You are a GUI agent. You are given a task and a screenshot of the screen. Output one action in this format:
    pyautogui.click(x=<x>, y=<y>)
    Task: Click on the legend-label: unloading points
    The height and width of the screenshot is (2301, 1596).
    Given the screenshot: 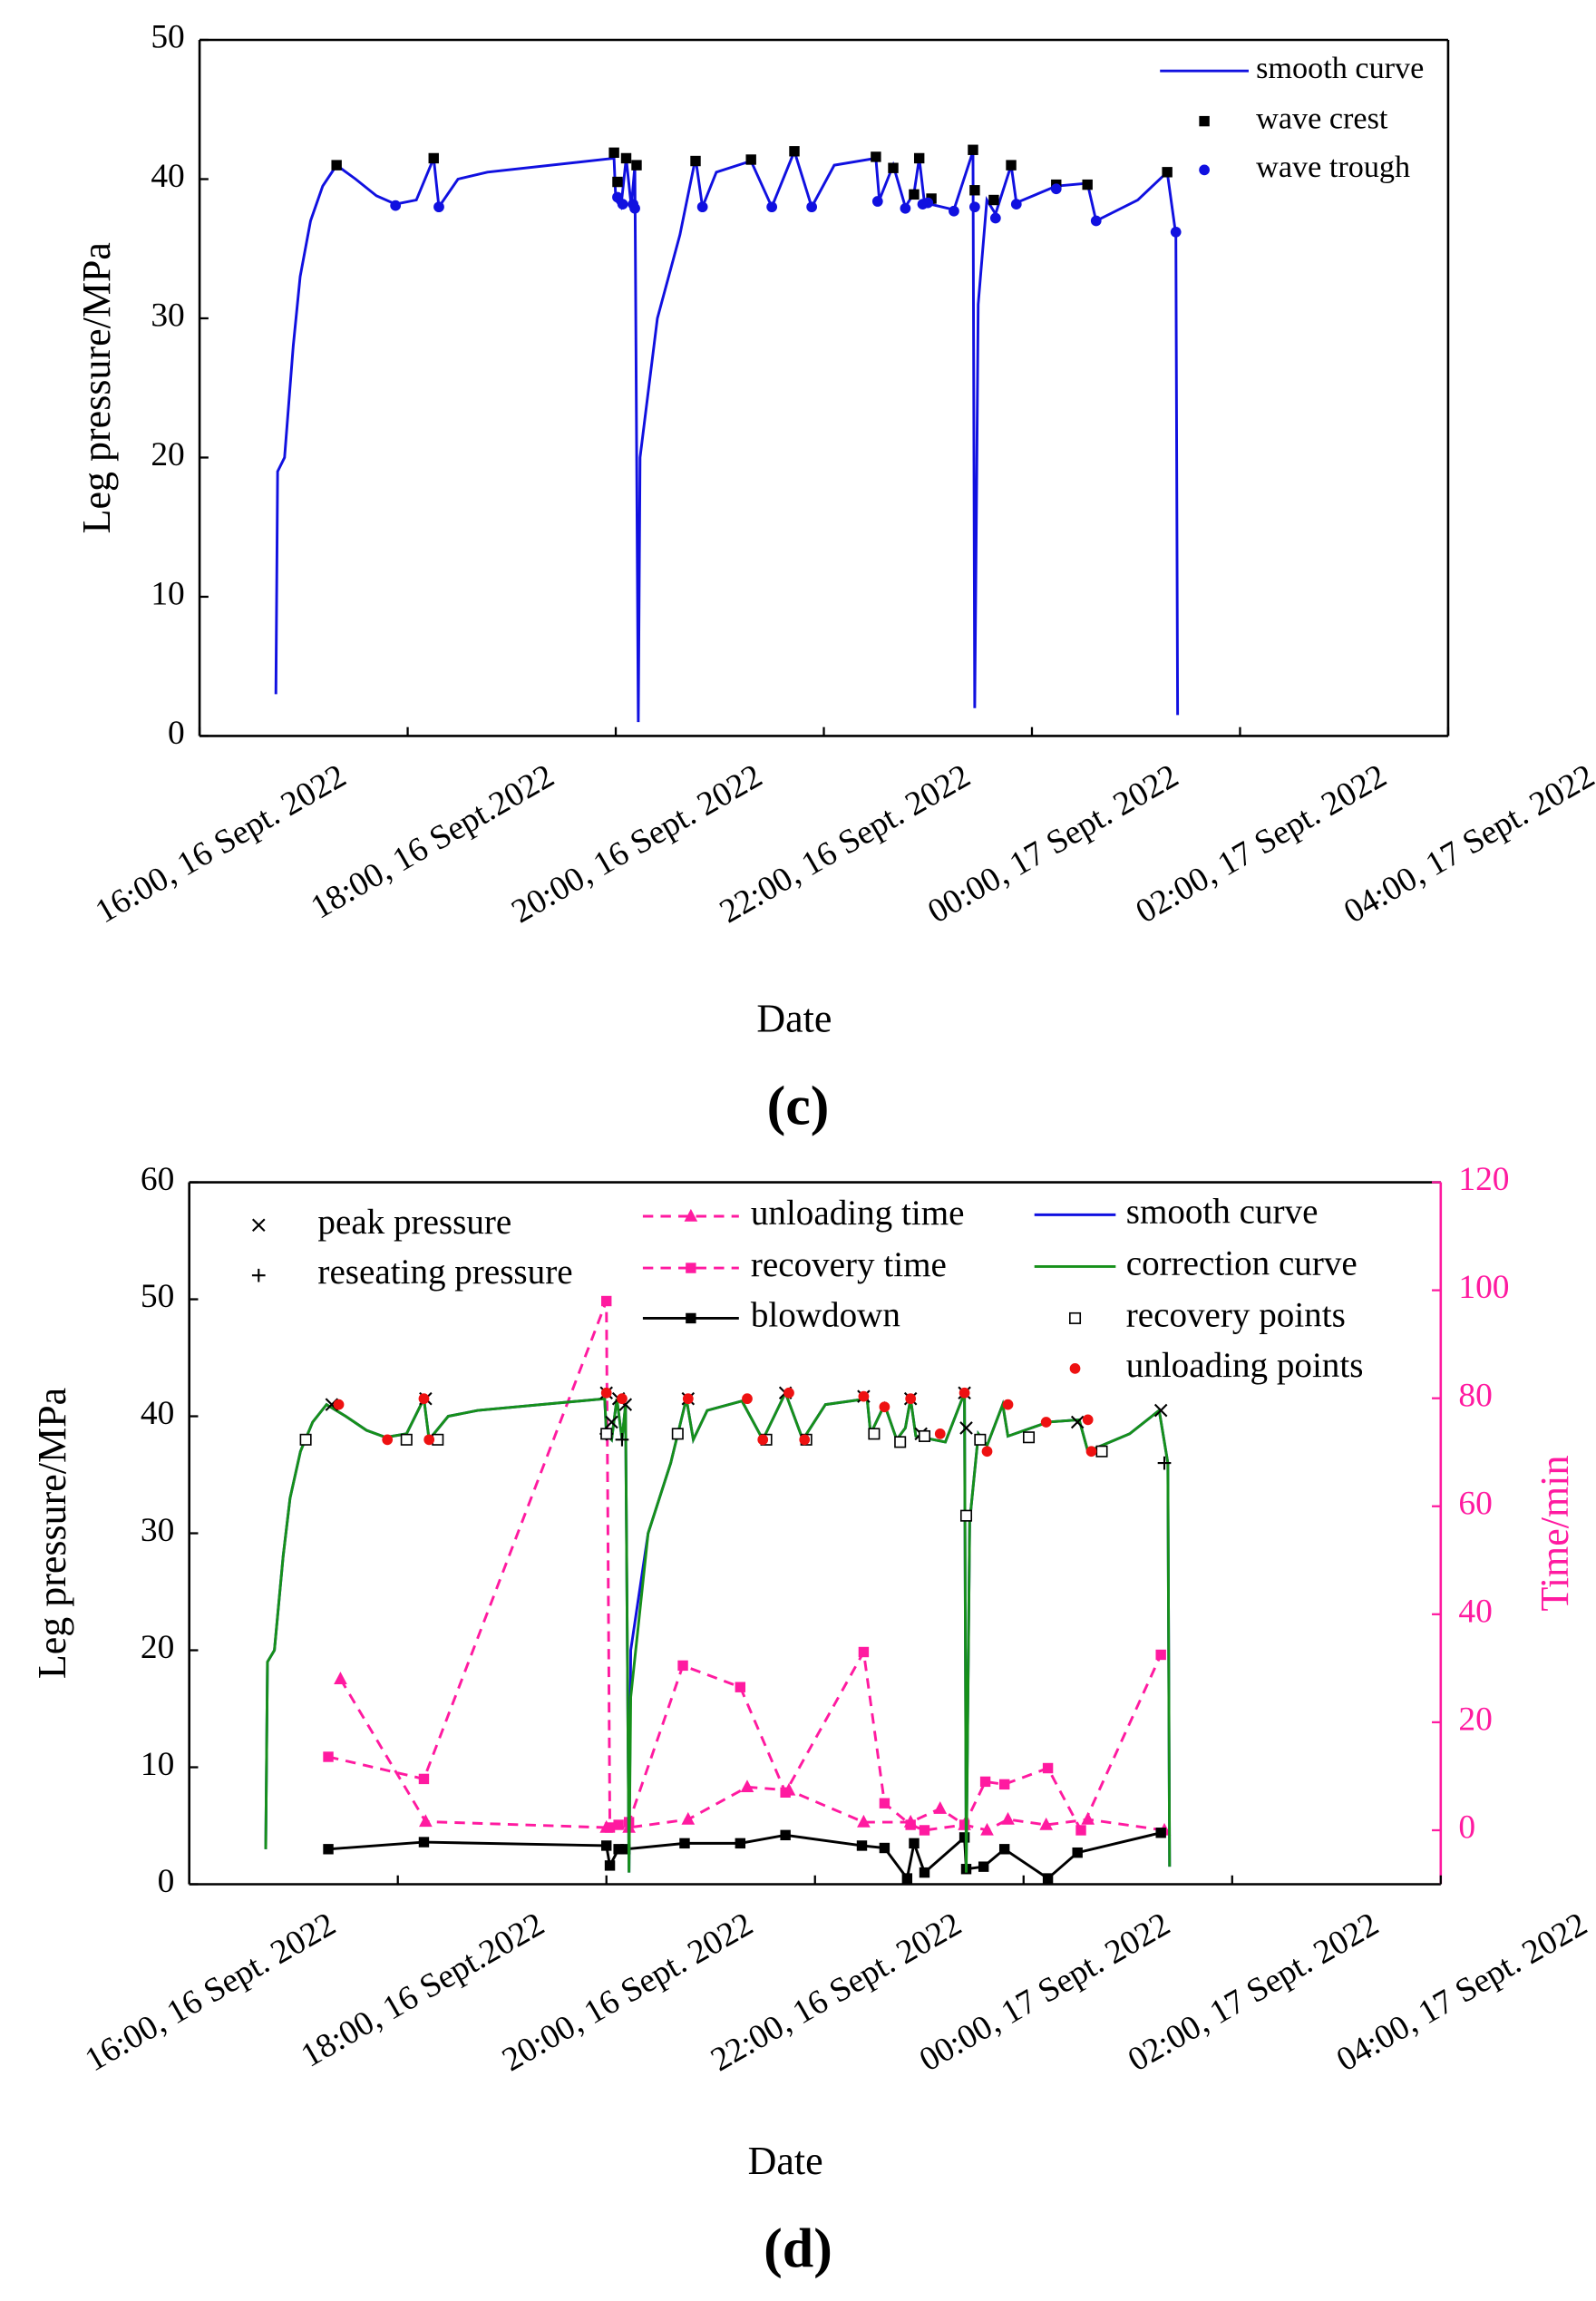 What is the action you would take?
    pyautogui.click(x=1245, y=1365)
    